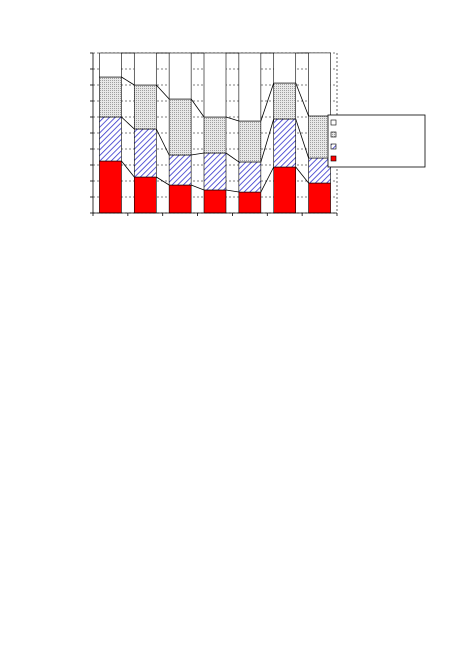 This screenshot has width=459, height=650. I want to click on legend, so click(376, 141).